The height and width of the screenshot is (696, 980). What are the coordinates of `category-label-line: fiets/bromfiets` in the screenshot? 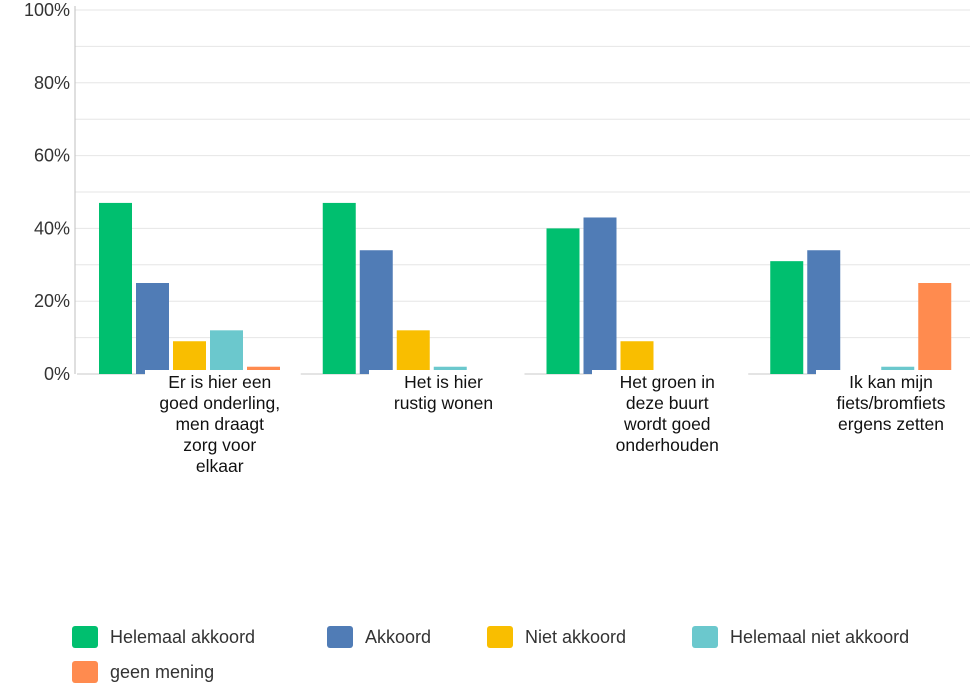 It's located at (891, 403).